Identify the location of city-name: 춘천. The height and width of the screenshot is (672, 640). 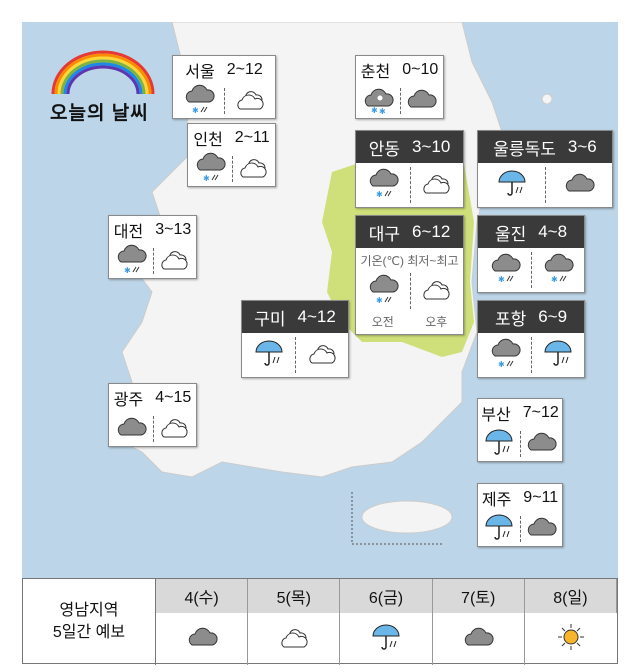
(375, 72).